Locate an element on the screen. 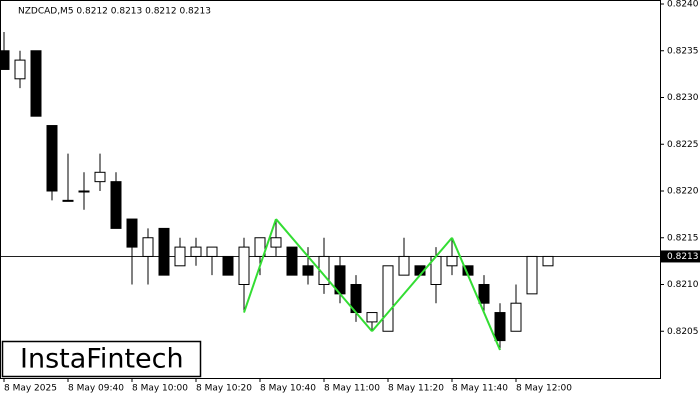  y-tick-label: 0.8215 is located at coordinates (683, 238).